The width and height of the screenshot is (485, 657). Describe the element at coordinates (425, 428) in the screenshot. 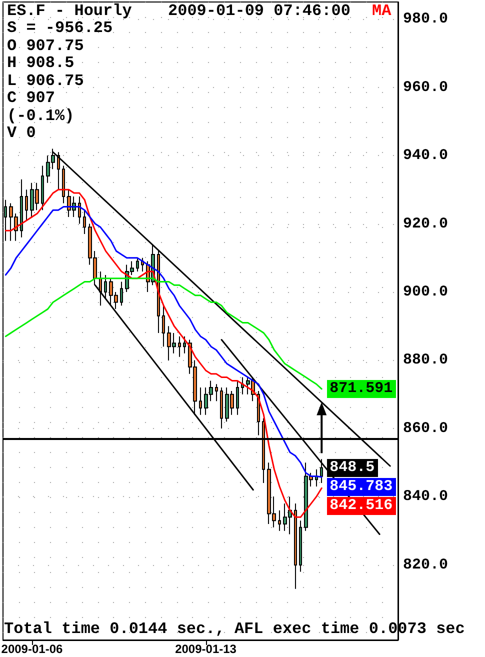

I see `y-tick-label: 860.0` at that location.